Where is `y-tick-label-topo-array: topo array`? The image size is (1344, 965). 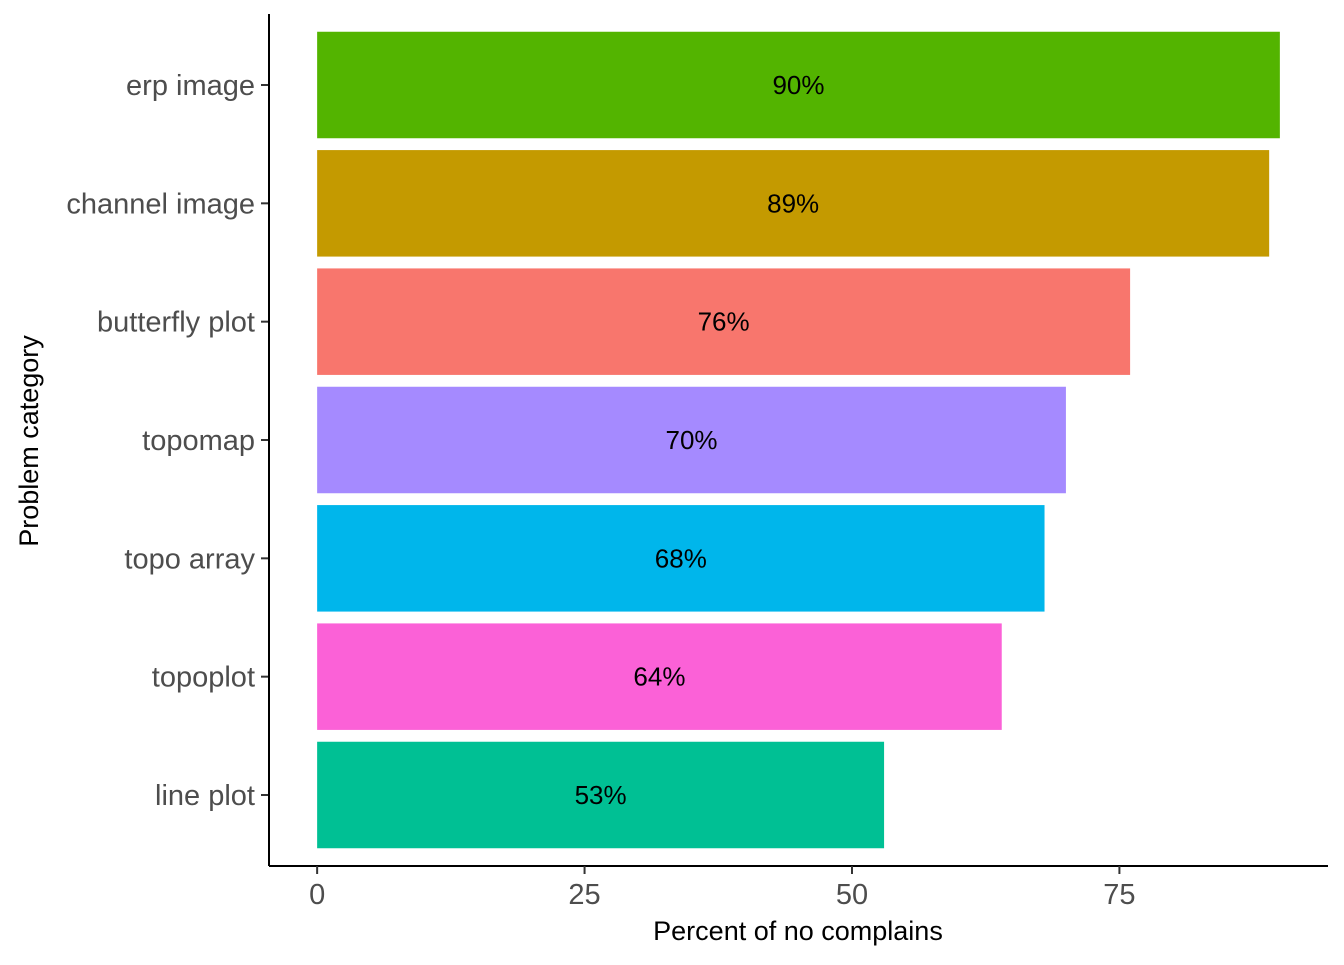 y-tick-label-topo-array: topo array is located at coordinates (189, 559).